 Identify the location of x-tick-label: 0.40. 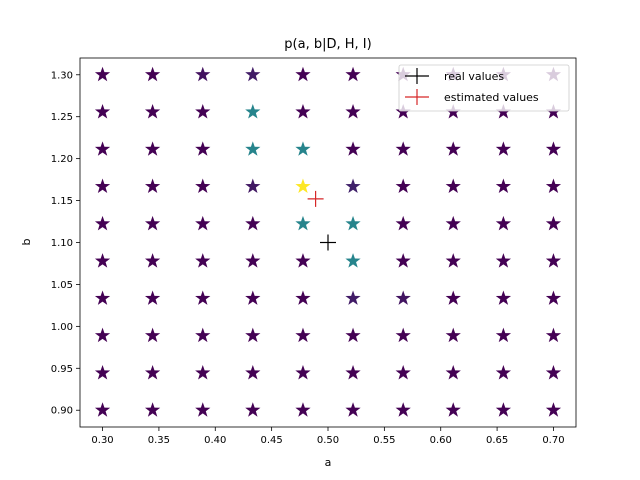
(215, 440).